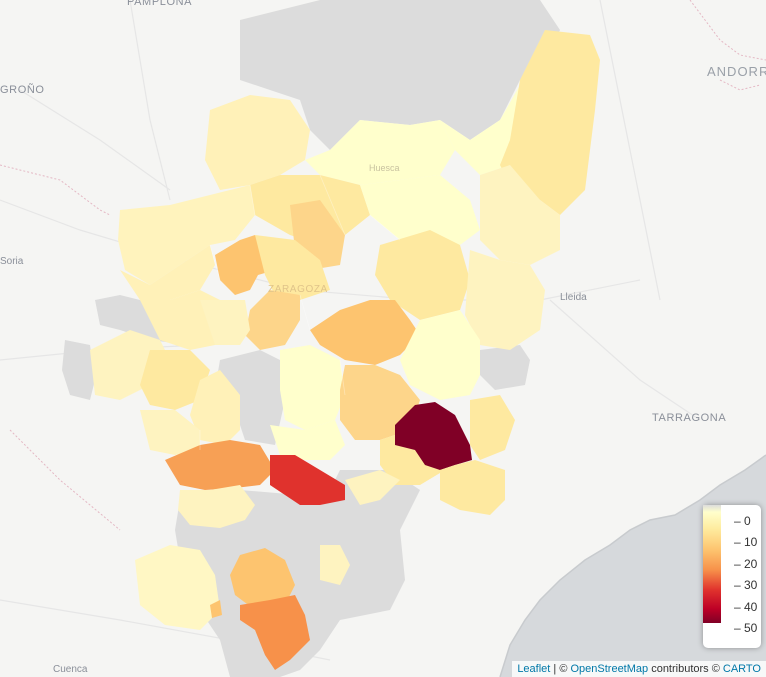  What do you see at coordinates (492, 427) in the screenshot?
I see `region-matarrana` at bounding box center [492, 427].